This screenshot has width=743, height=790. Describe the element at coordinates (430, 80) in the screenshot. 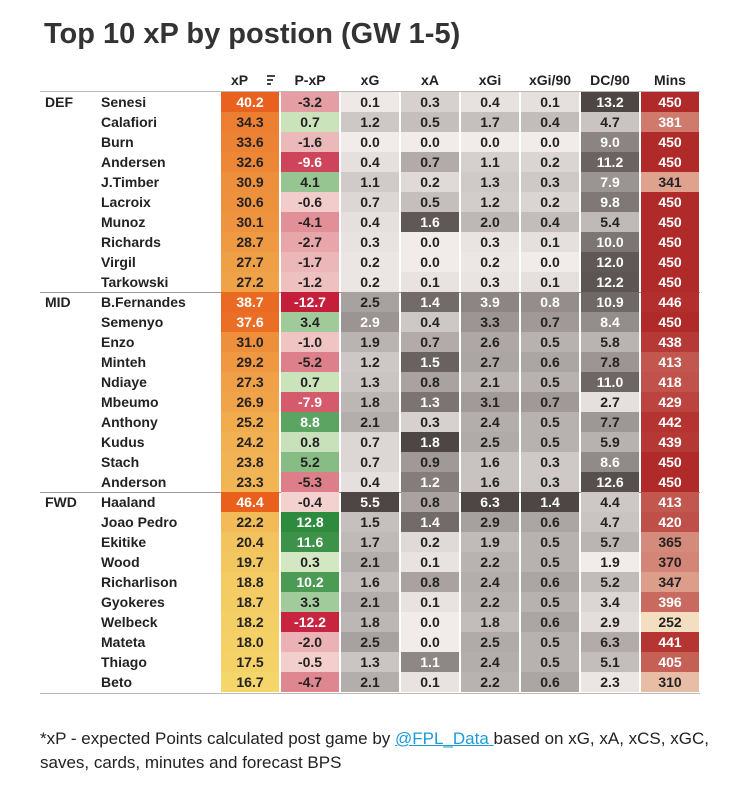

I see `column-header-xa: xA` at that location.